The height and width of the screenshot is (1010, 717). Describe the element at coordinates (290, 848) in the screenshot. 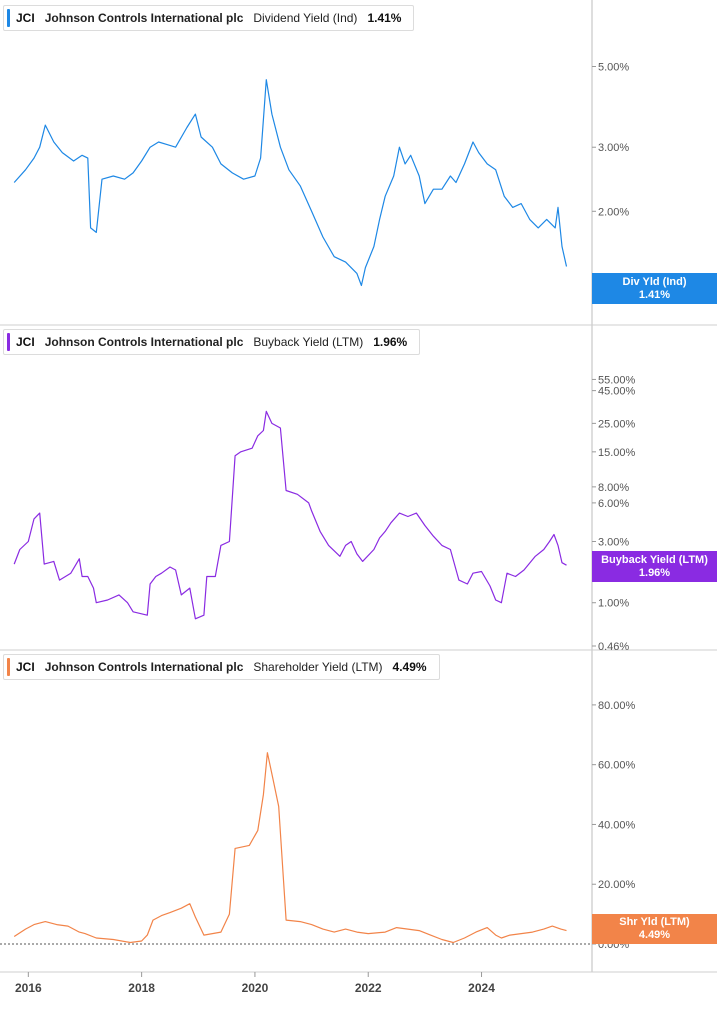

I see `series-line` at that location.